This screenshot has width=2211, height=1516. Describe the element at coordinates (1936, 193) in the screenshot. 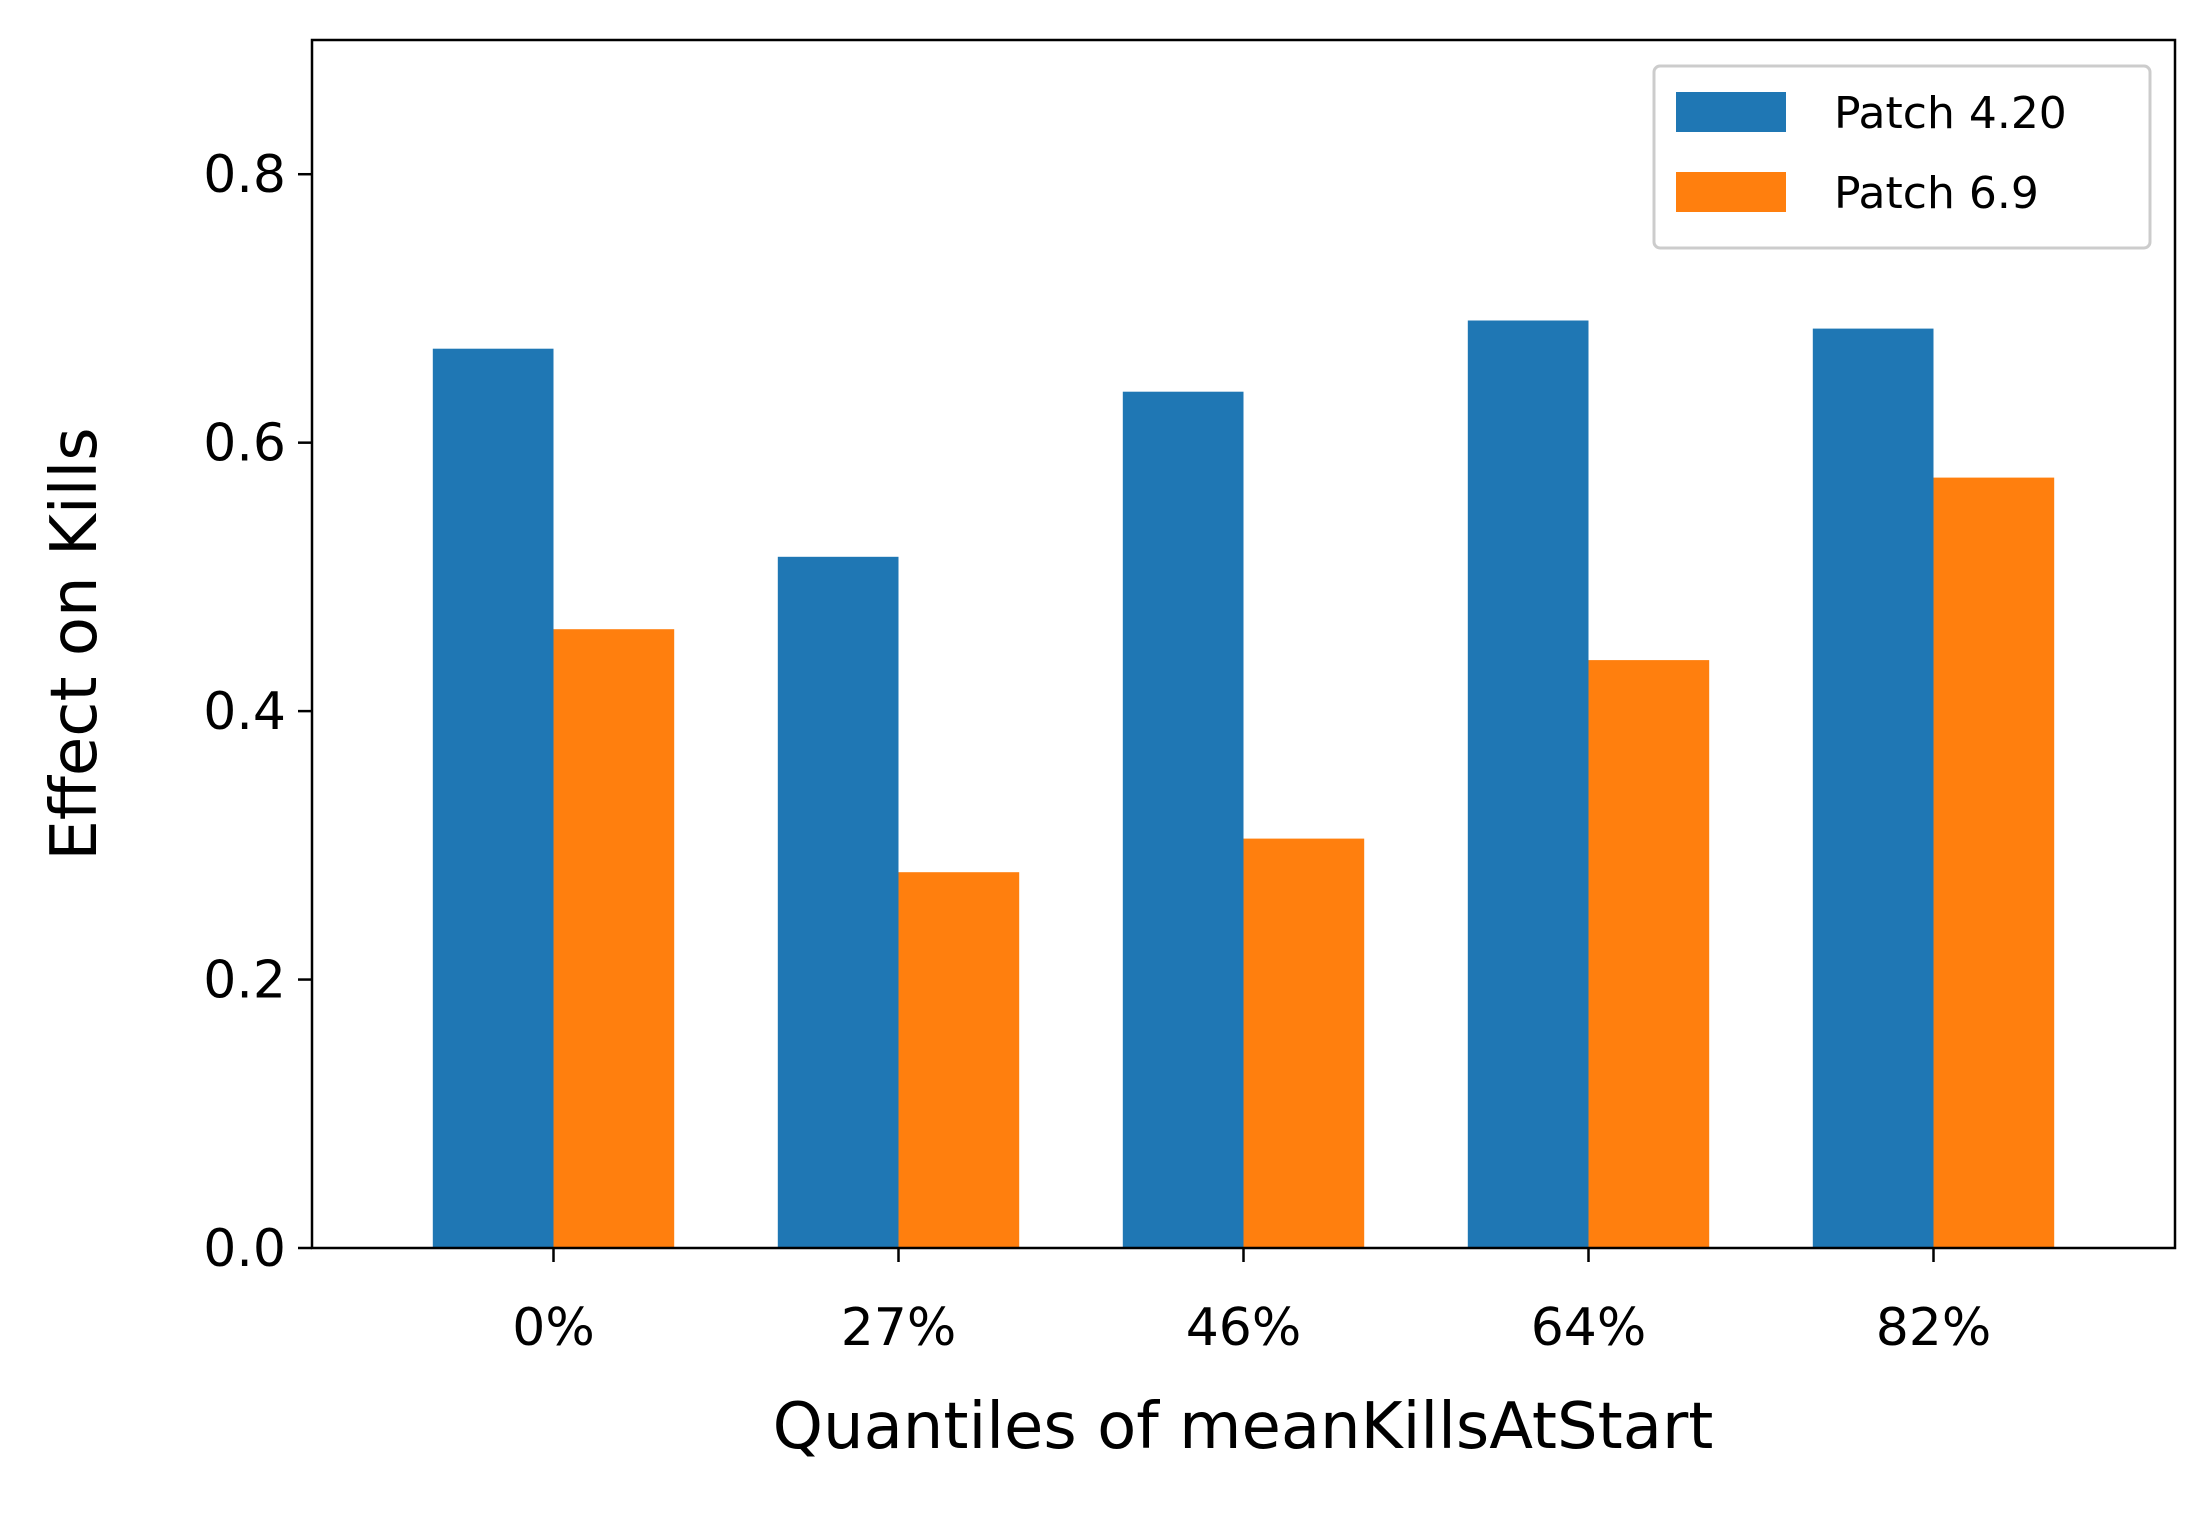

I see `legend-label-2: Patch 6.9` at that location.